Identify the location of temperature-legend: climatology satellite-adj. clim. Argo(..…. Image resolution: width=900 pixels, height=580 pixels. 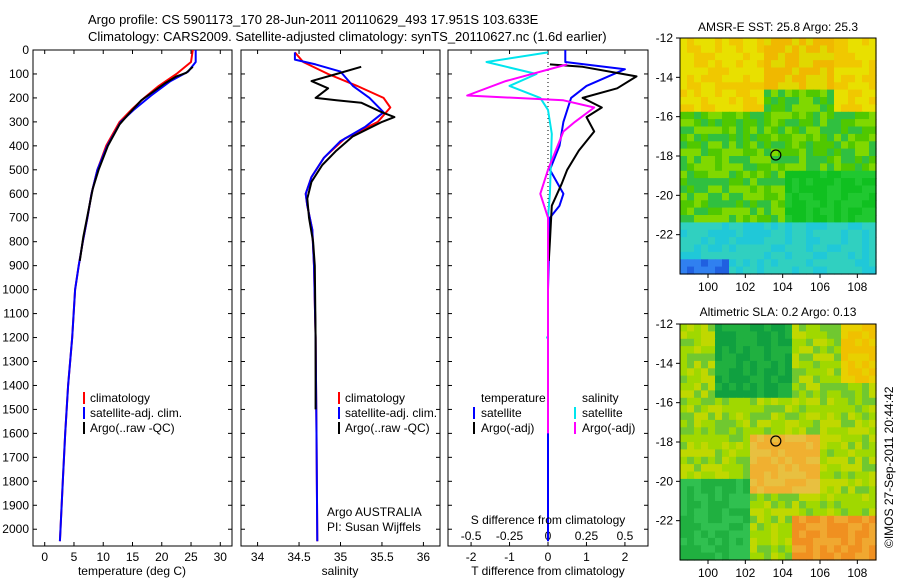
(132, 413).